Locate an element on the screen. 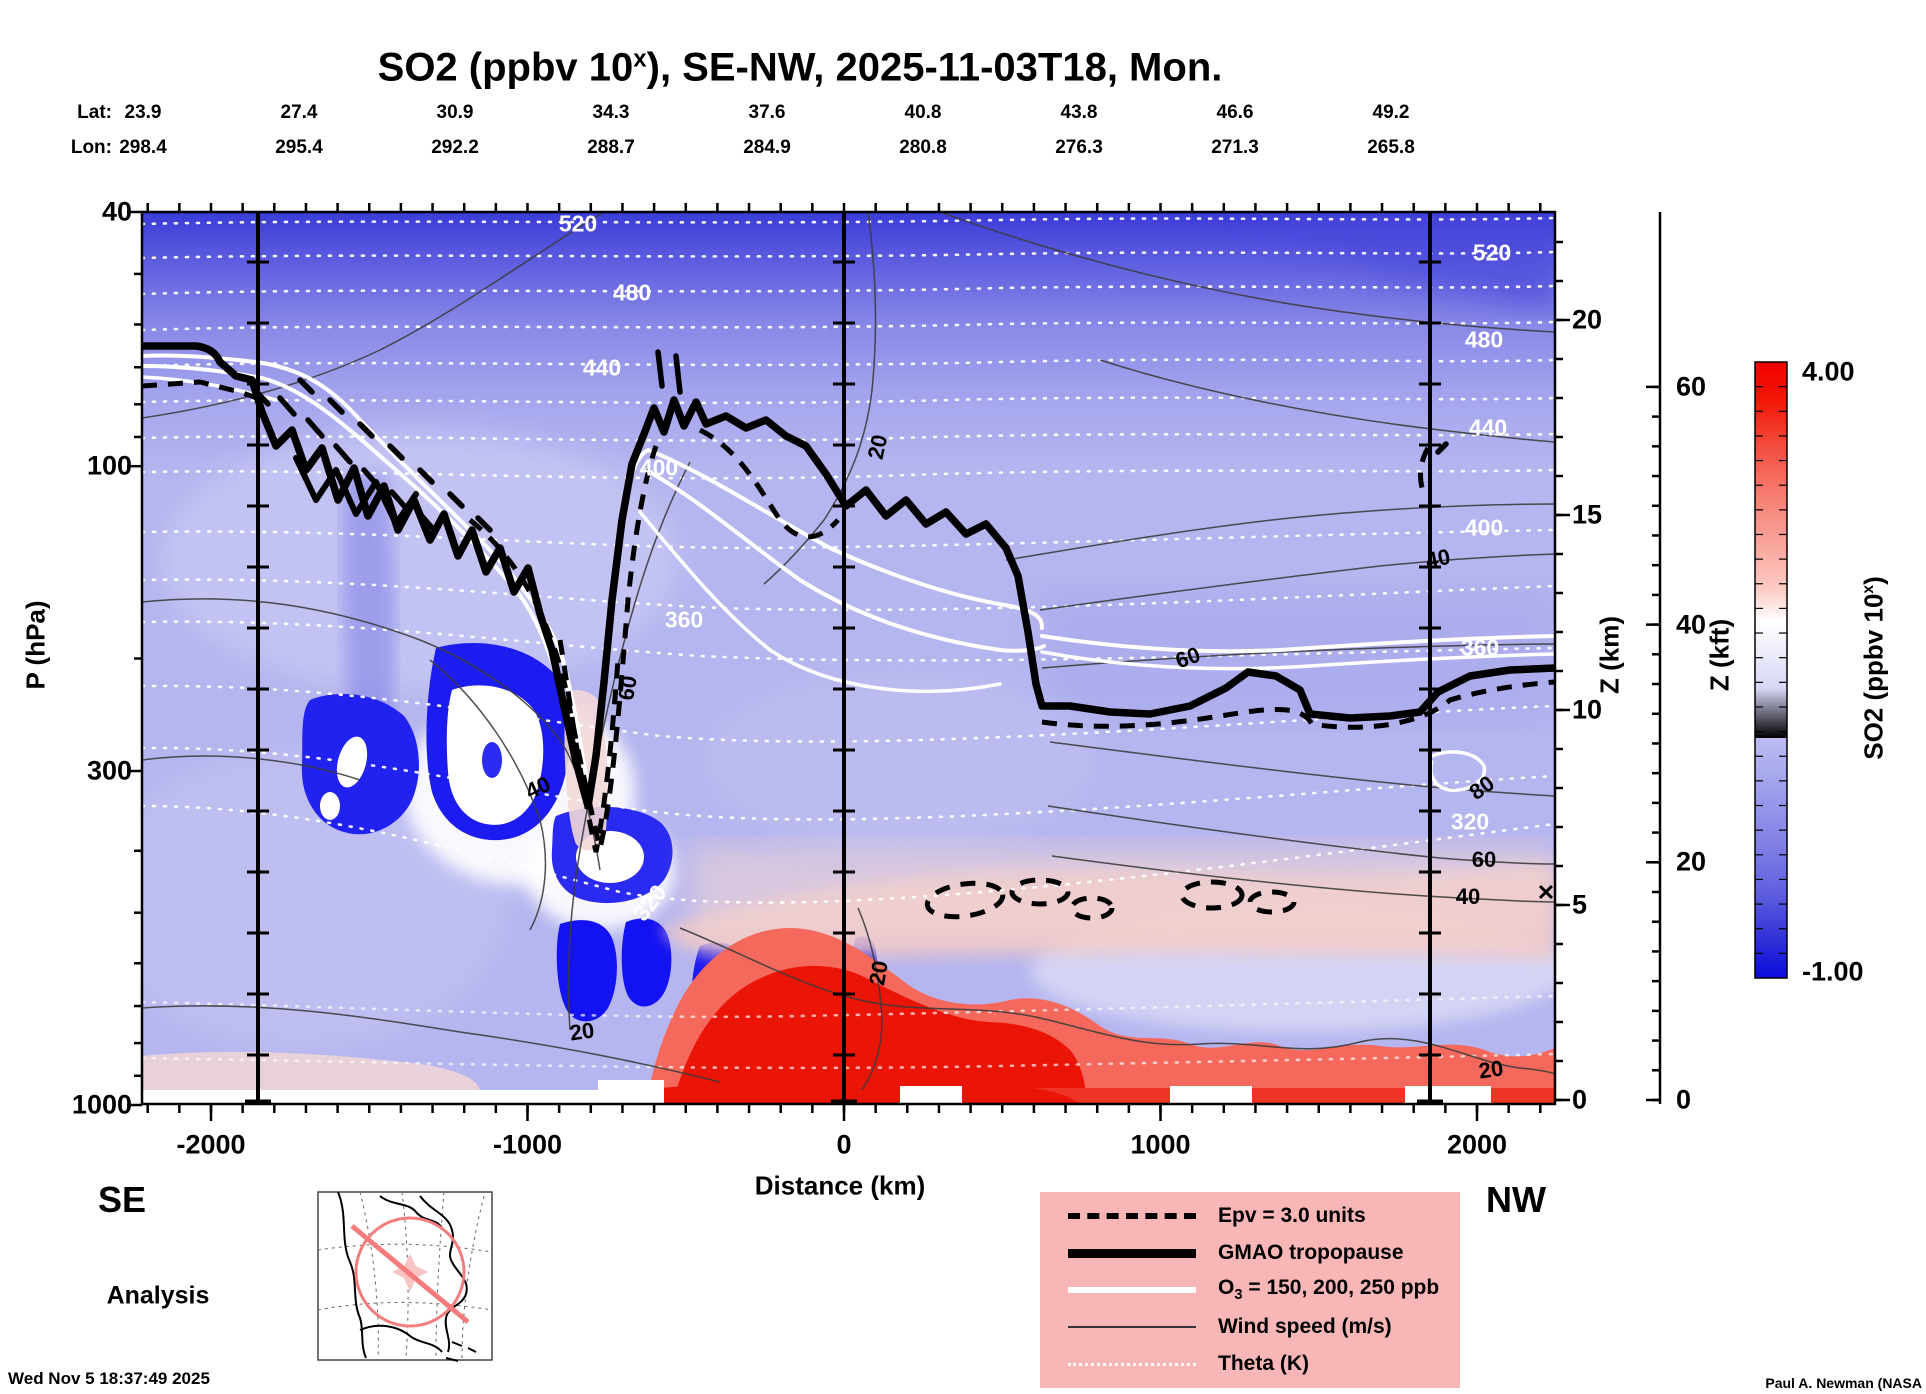 Image resolution: width=1926 pixels, height=1394 pixels. wind-line-sample is located at coordinates (1132, 1327).